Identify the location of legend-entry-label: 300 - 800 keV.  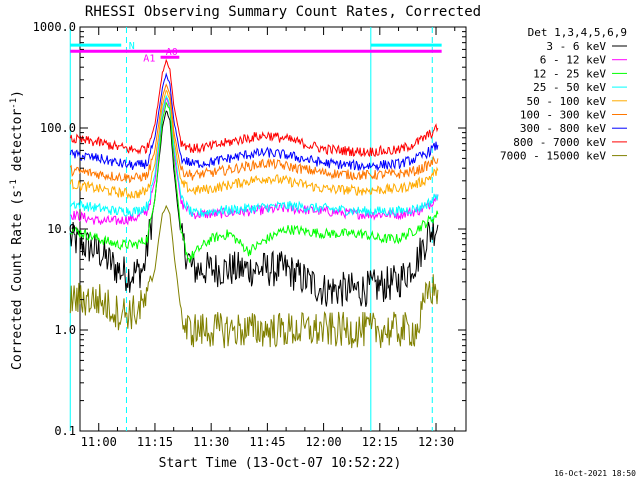
(563, 128).